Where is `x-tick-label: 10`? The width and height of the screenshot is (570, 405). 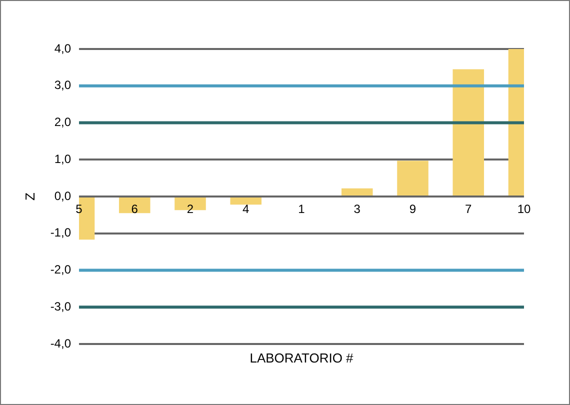 x-tick-label: 10 is located at coordinates (524, 209).